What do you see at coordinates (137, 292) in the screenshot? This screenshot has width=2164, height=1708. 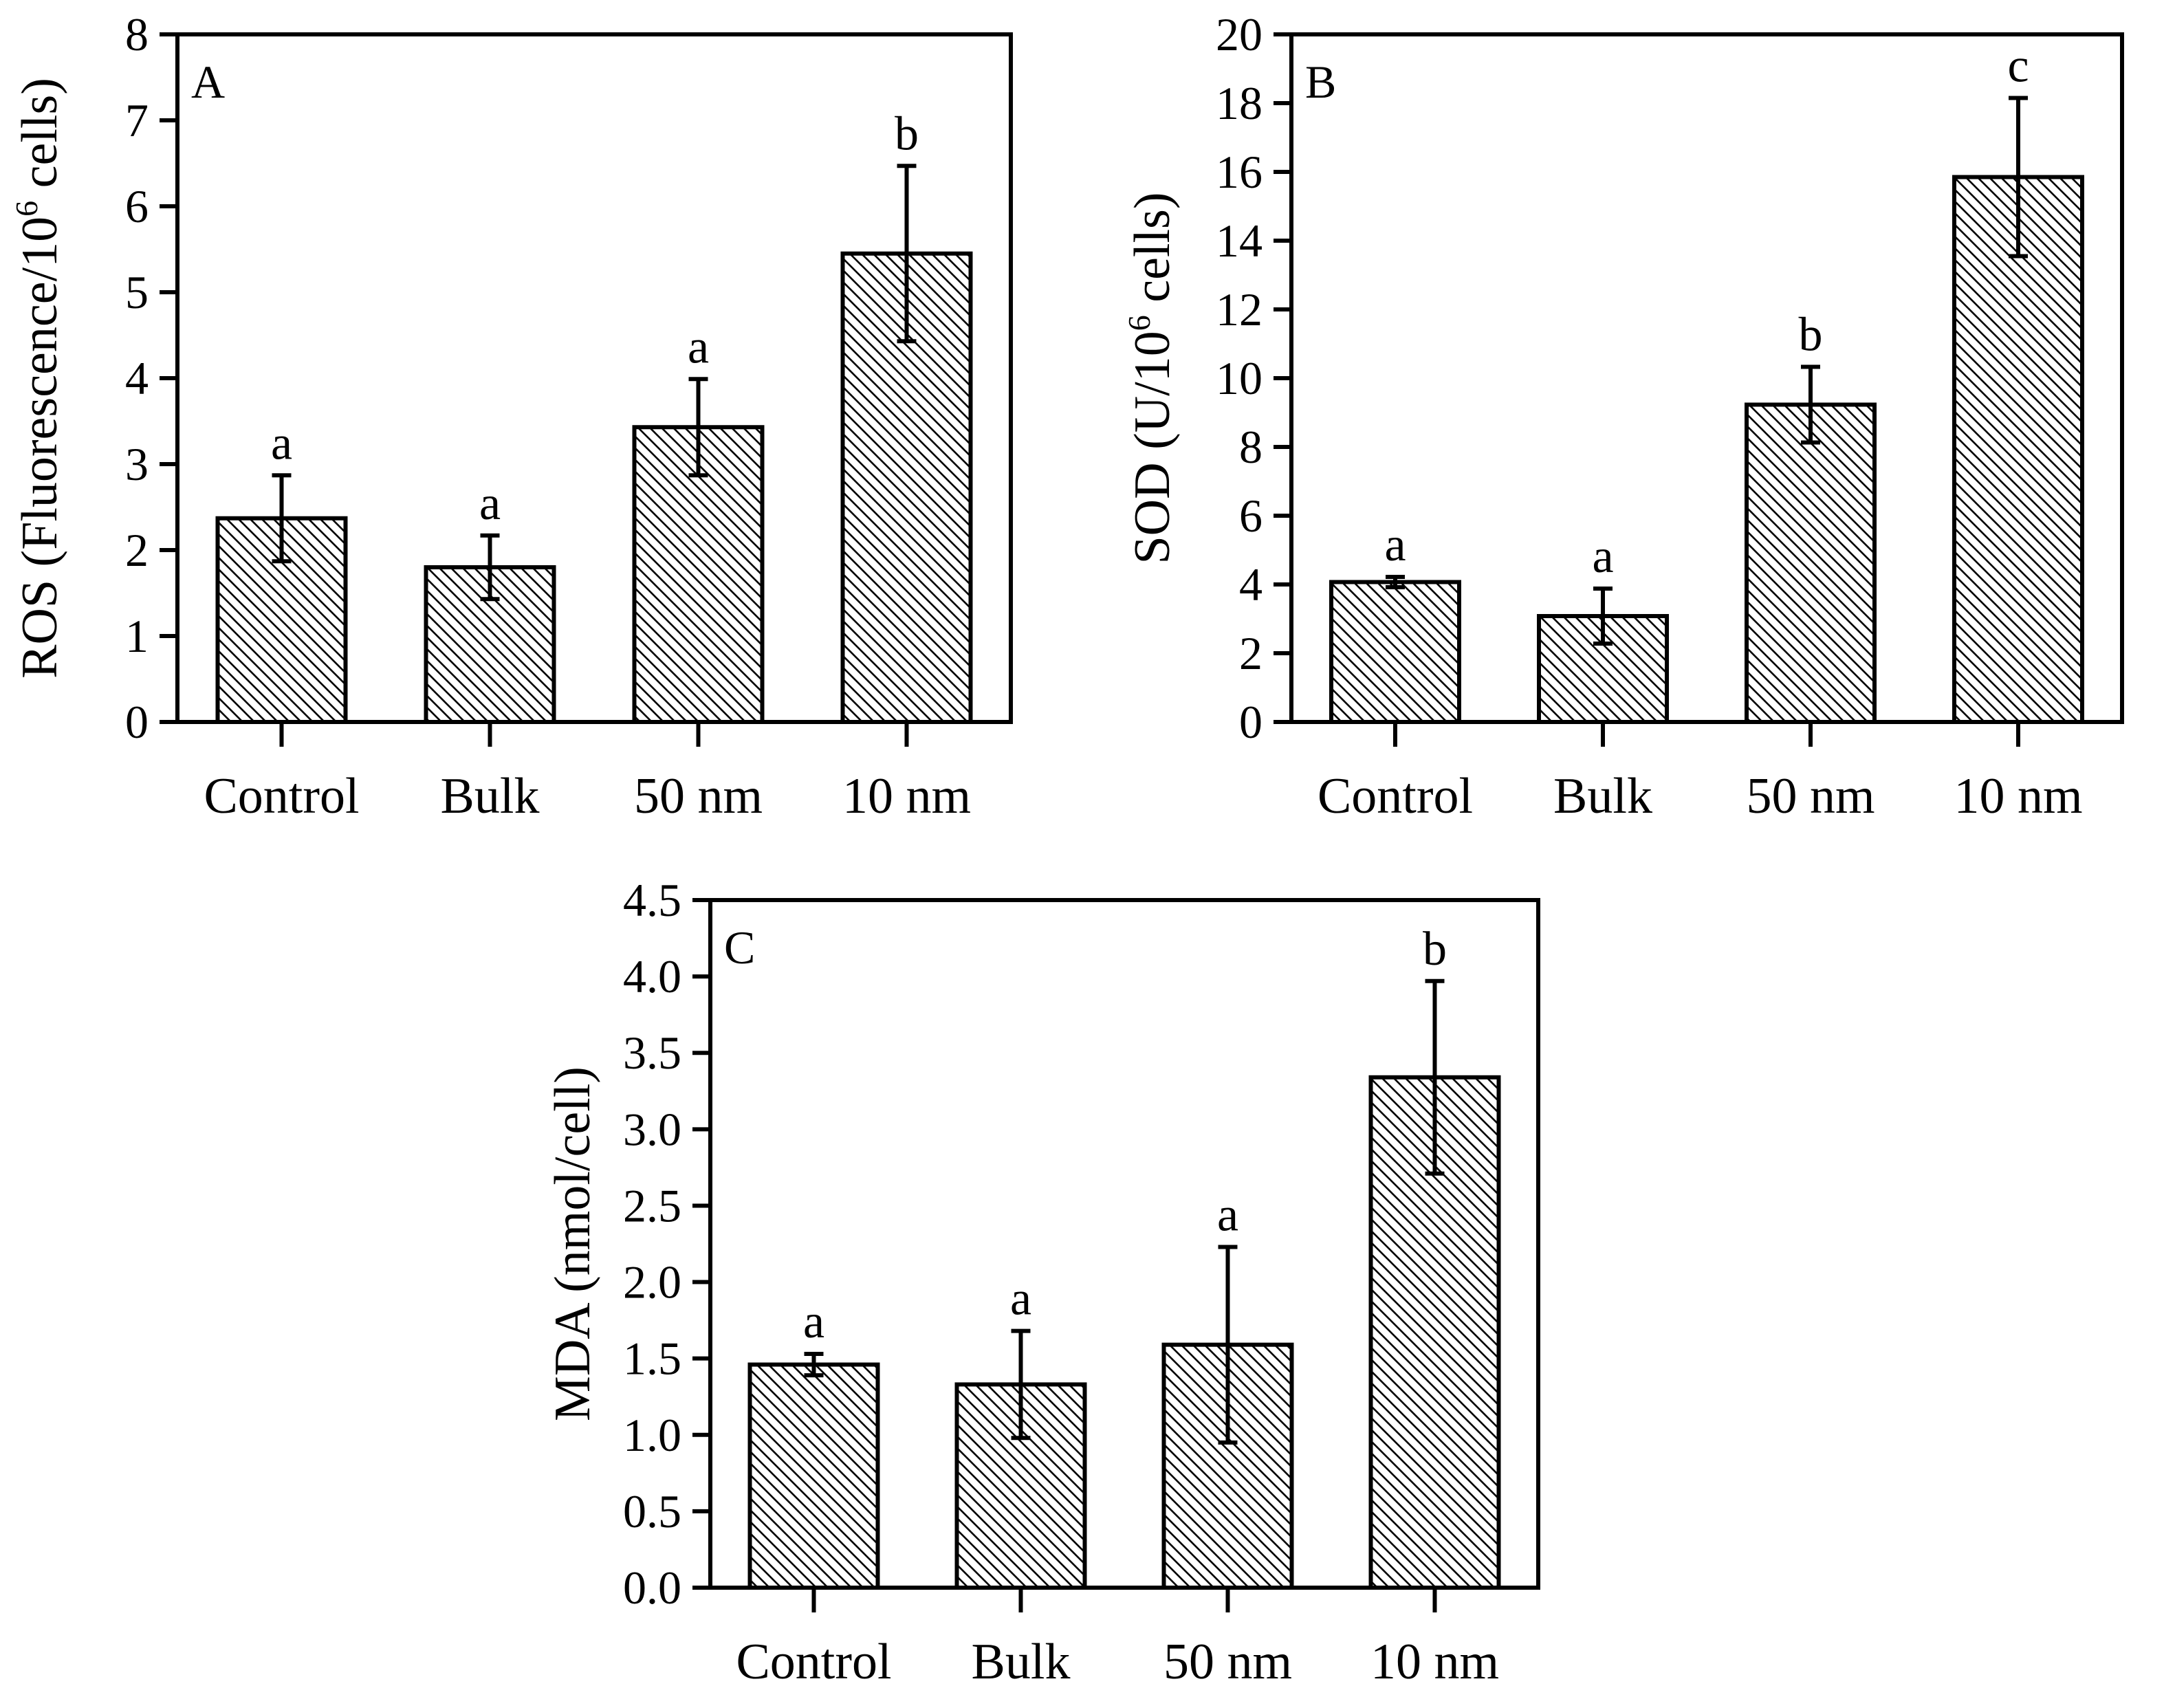 I see `y-tick-label: 5` at bounding box center [137, 292].